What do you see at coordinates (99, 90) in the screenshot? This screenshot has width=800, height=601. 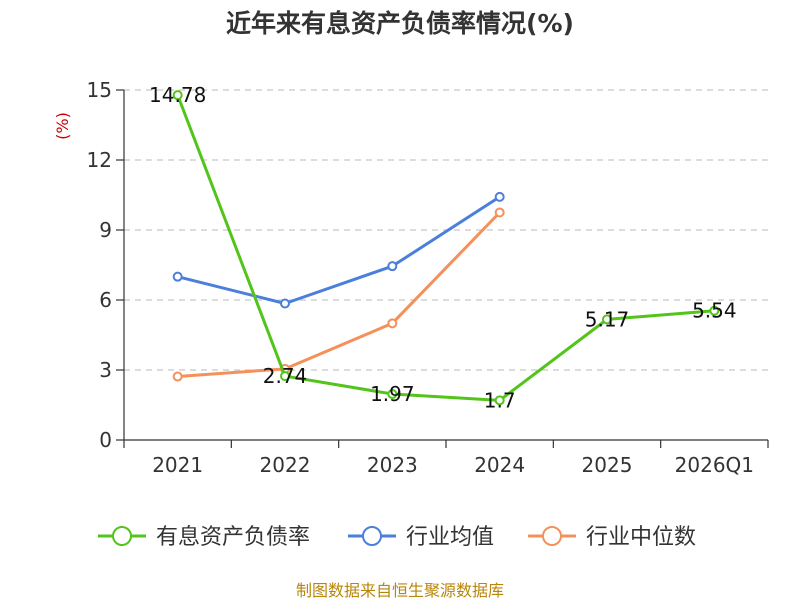 I see `y-tick-label: 15` at bounding box center [99, 90].